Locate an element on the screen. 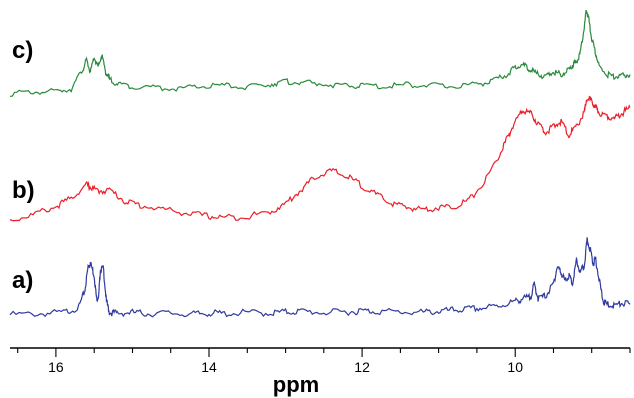 This screenshot has height=398, width=634. x-tick-label: 10 is located at coordinates (515, 367).